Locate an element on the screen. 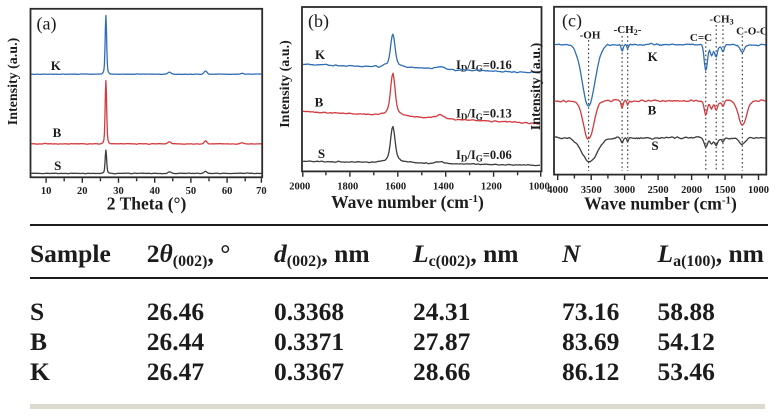 This screenshot has height=416, width=780. svg-text: 1800 is located at coordinates (347, 187).